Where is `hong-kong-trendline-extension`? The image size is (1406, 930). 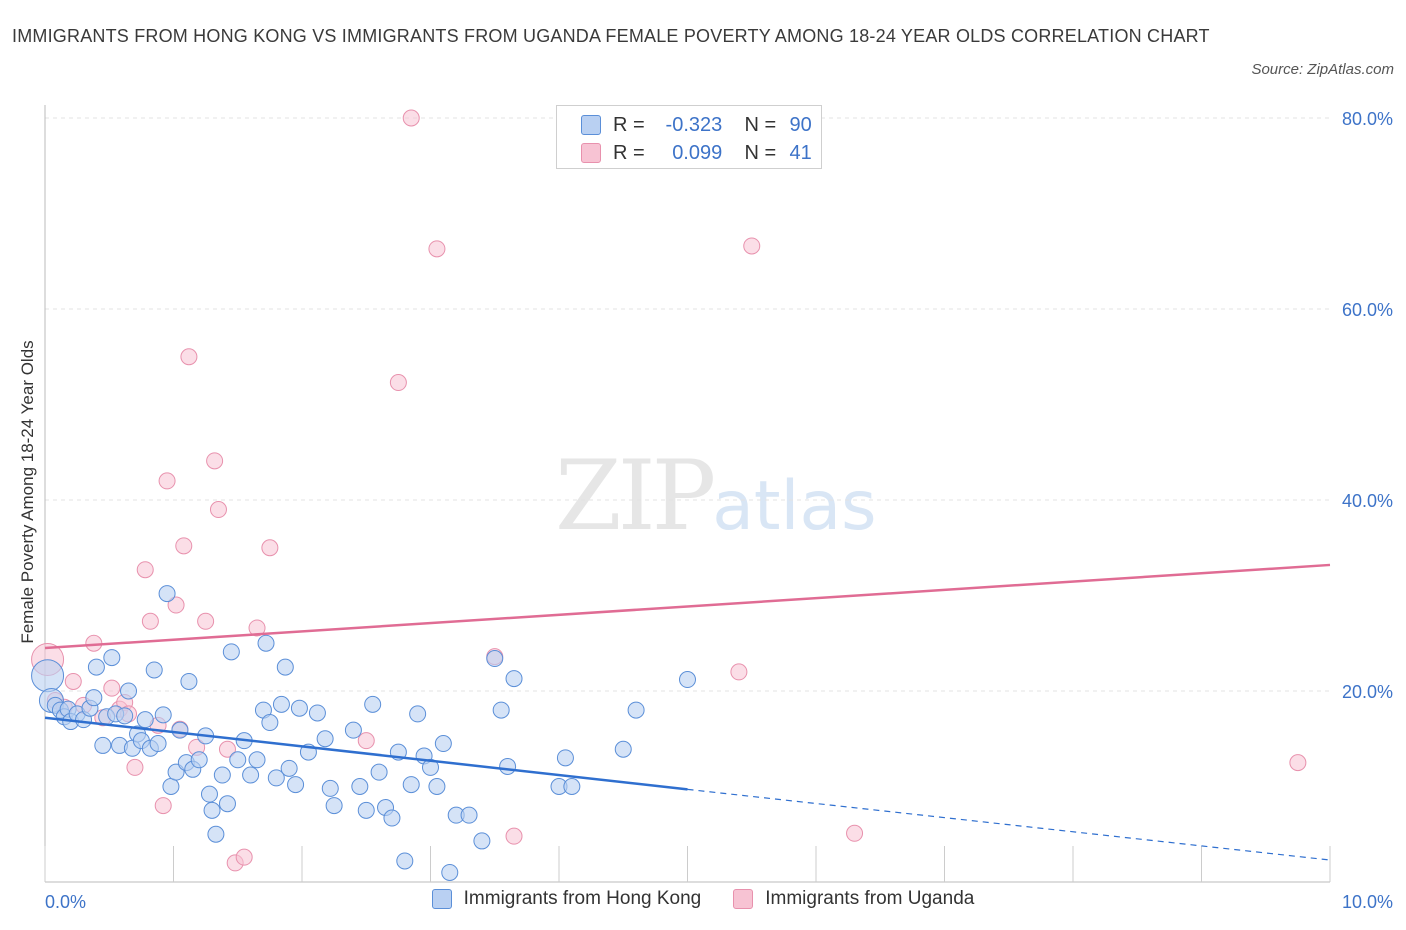 hong-kong-trendline-extension is located at coordinates (1009, 824).